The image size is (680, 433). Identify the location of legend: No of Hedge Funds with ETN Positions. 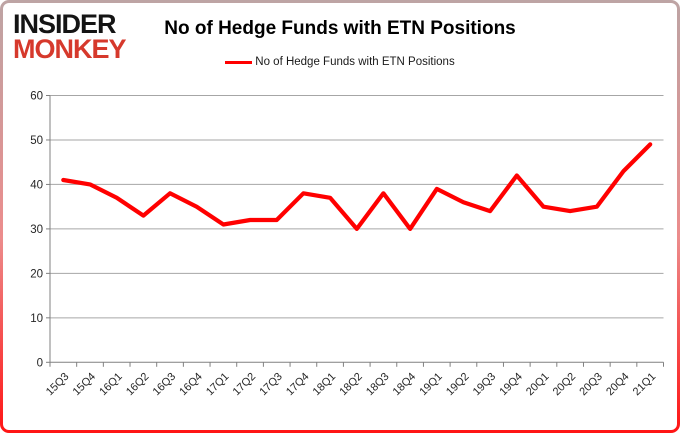
(340, 62).